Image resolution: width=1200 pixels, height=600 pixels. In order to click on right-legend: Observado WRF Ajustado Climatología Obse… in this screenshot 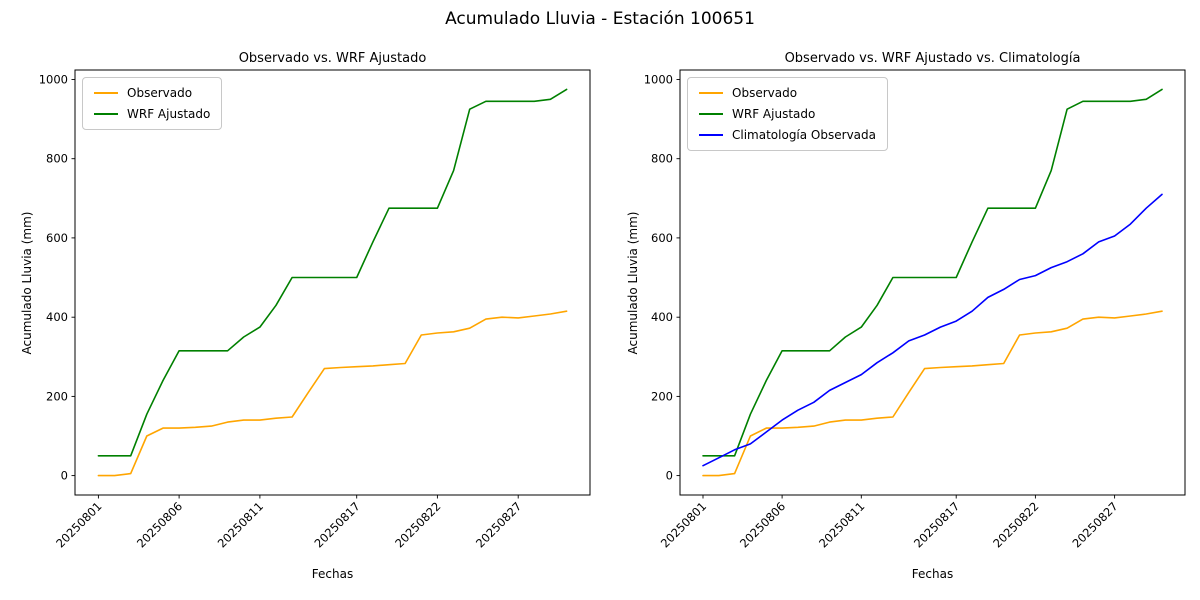, I will do `click(787, 114)`.